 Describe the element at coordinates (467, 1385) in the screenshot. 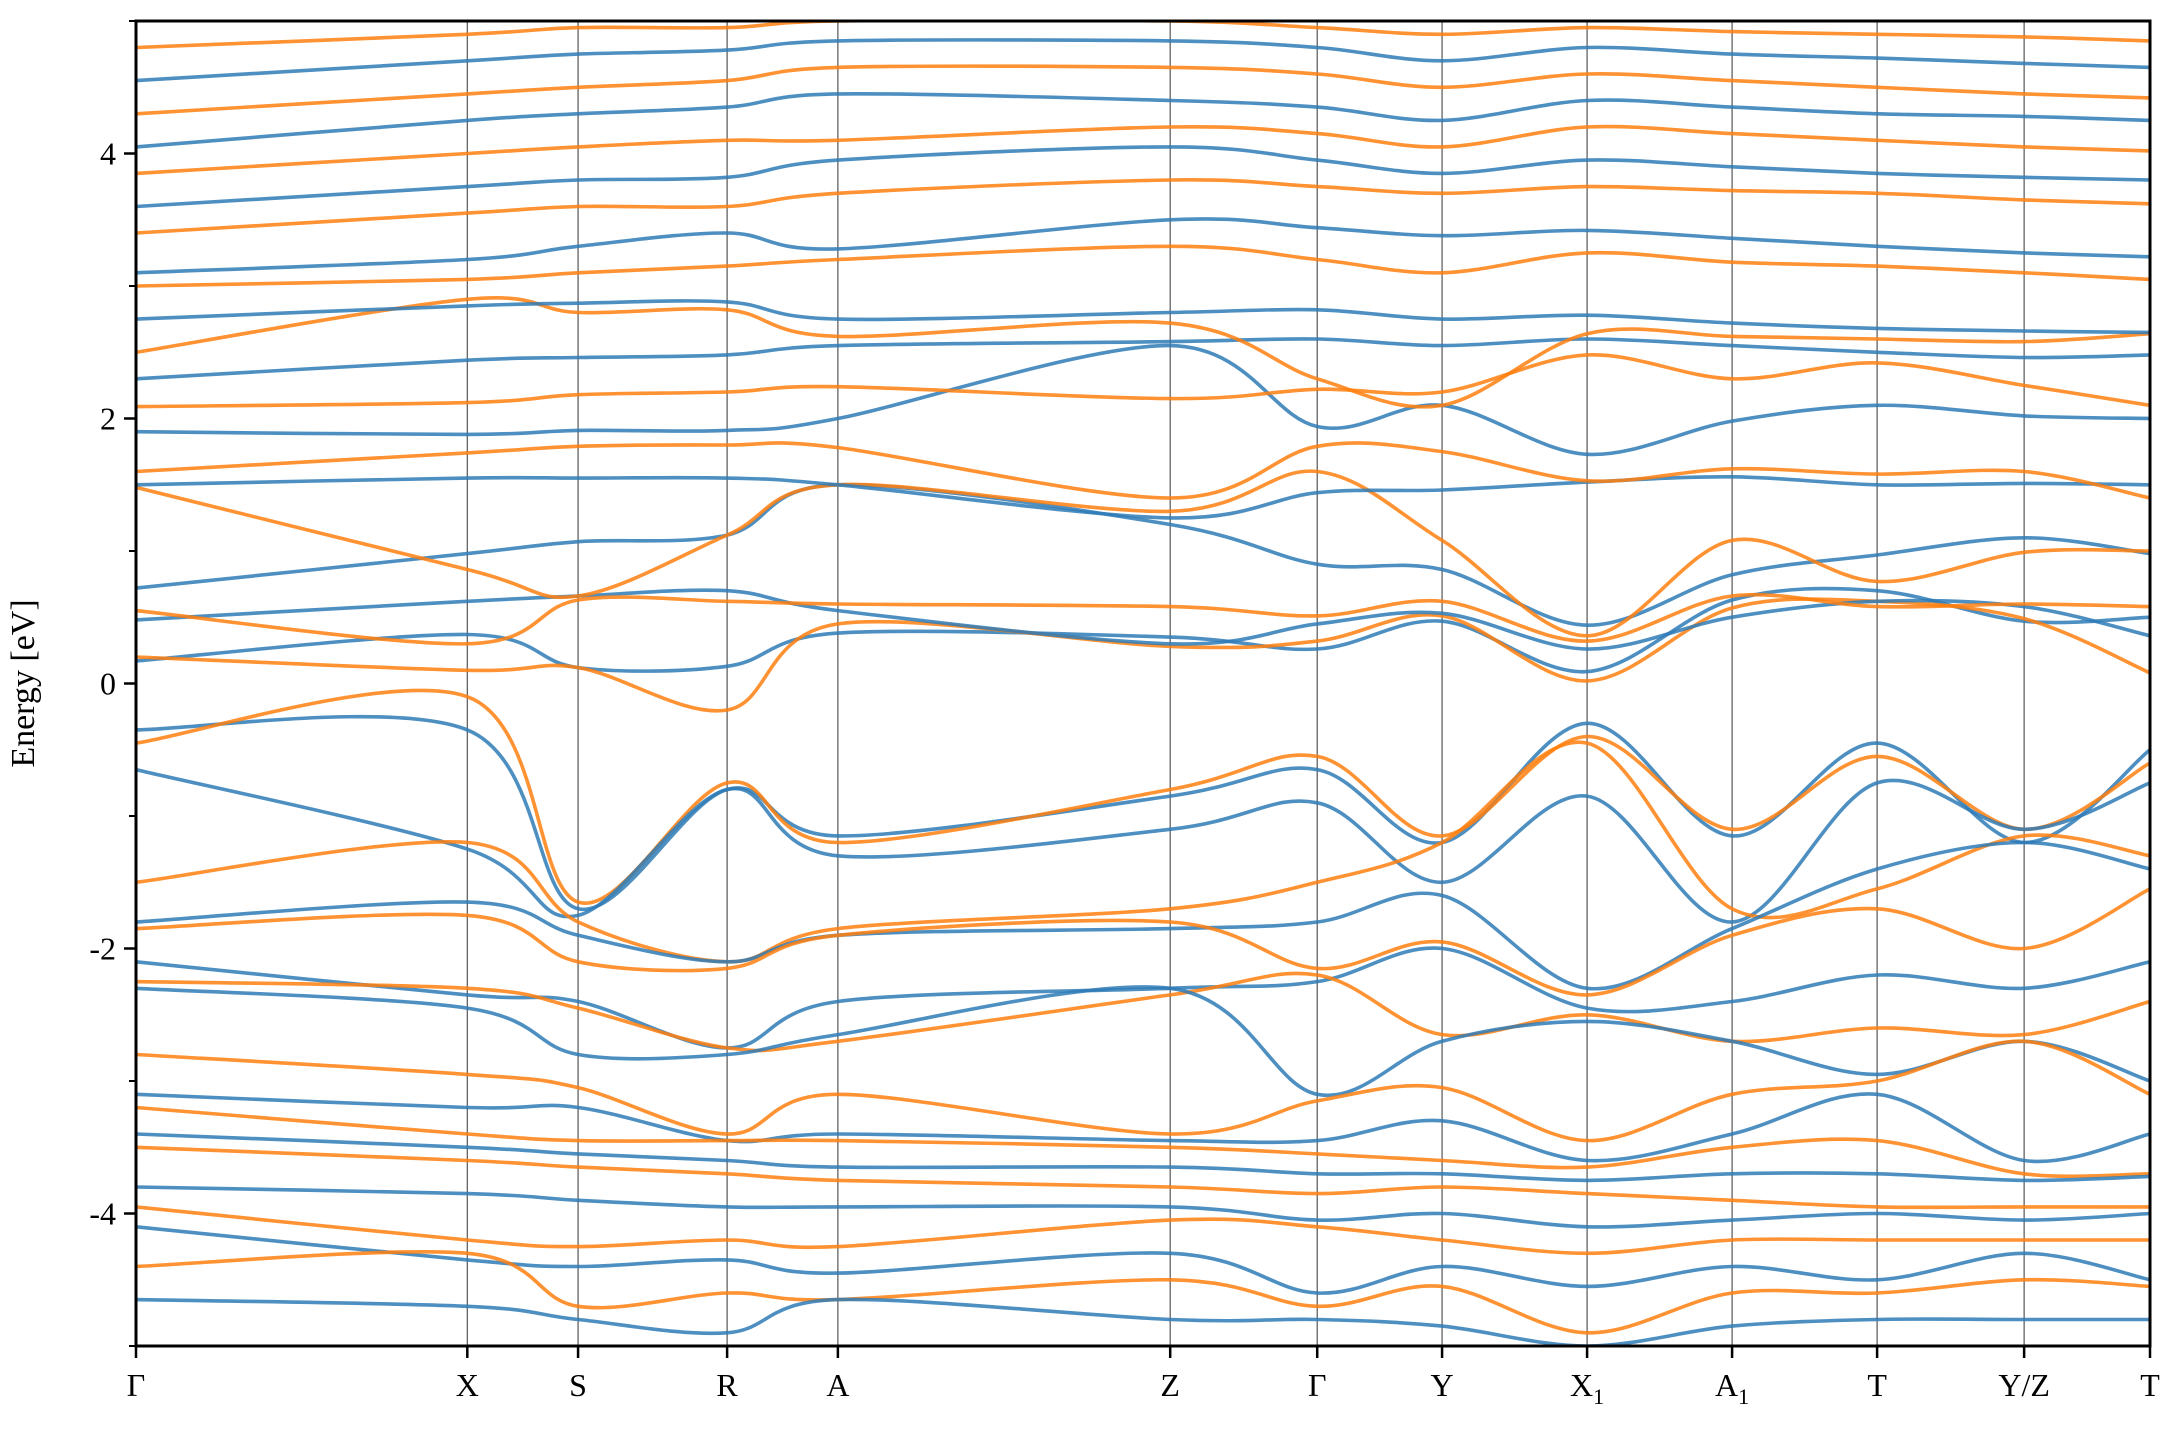

I see `kpoint-label: X` at that location.